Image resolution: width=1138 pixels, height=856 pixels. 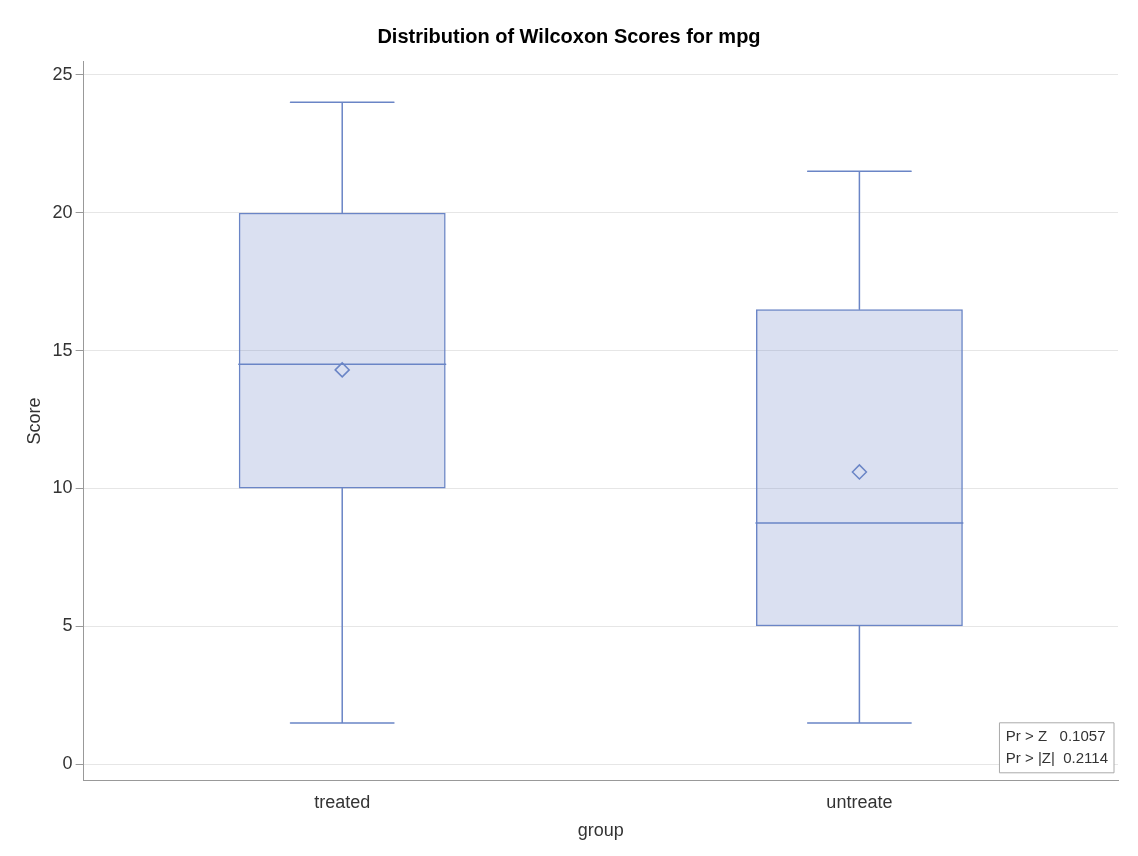 What do you see at coordinates (342, 801) in the screenshot?
I see `x-tick-label: treated` at bounding box center [342, 801].